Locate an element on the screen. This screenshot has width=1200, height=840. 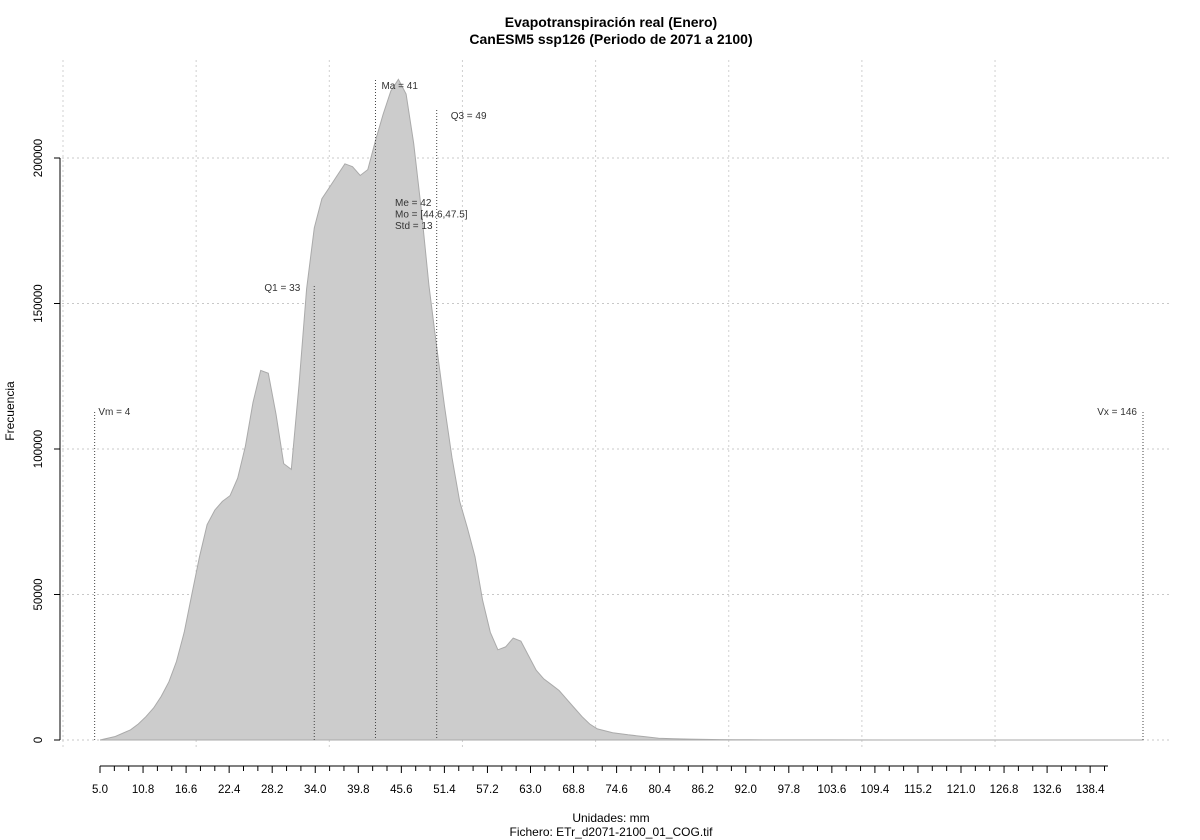
x-tick-label: 86.2 is located at coordinates (703, 790).